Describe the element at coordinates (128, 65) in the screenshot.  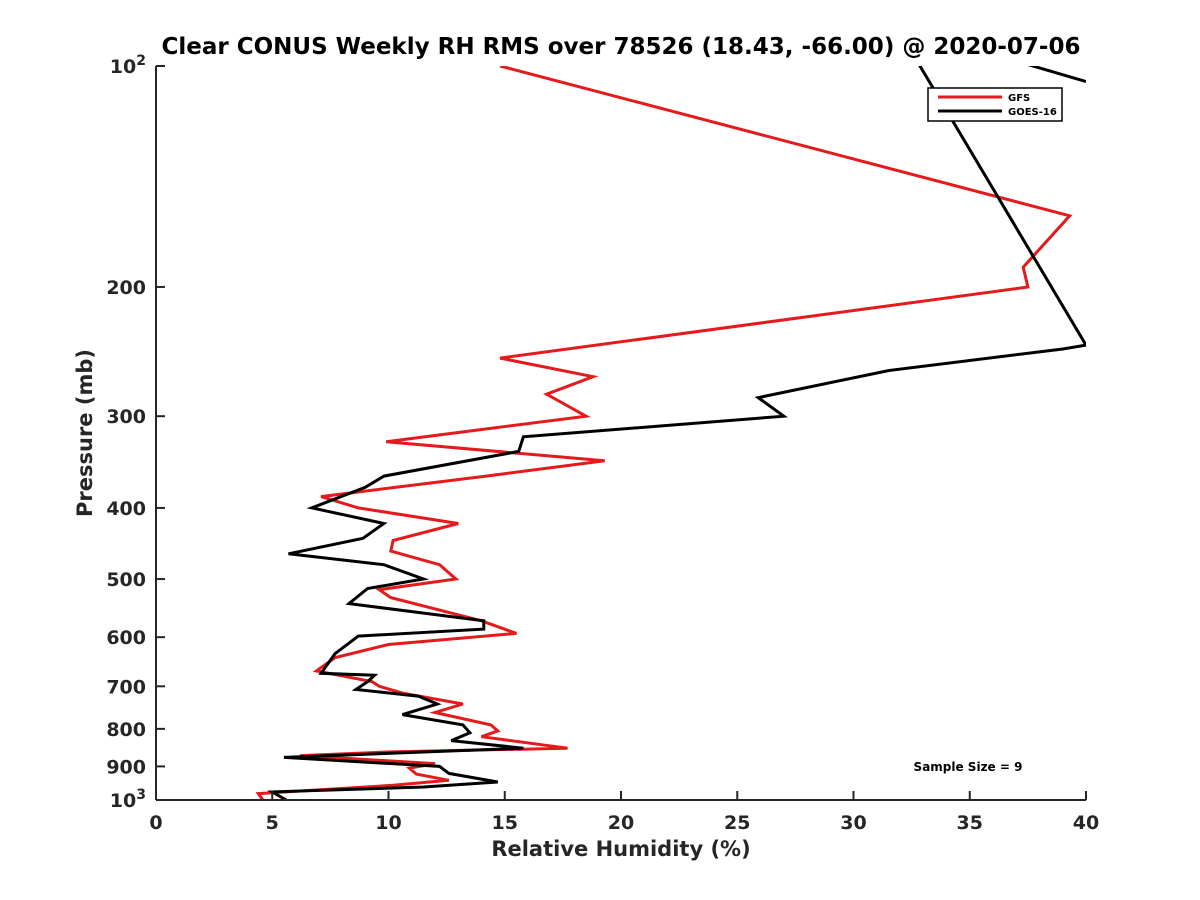
I see `y-tick-label: 10²` at that location.